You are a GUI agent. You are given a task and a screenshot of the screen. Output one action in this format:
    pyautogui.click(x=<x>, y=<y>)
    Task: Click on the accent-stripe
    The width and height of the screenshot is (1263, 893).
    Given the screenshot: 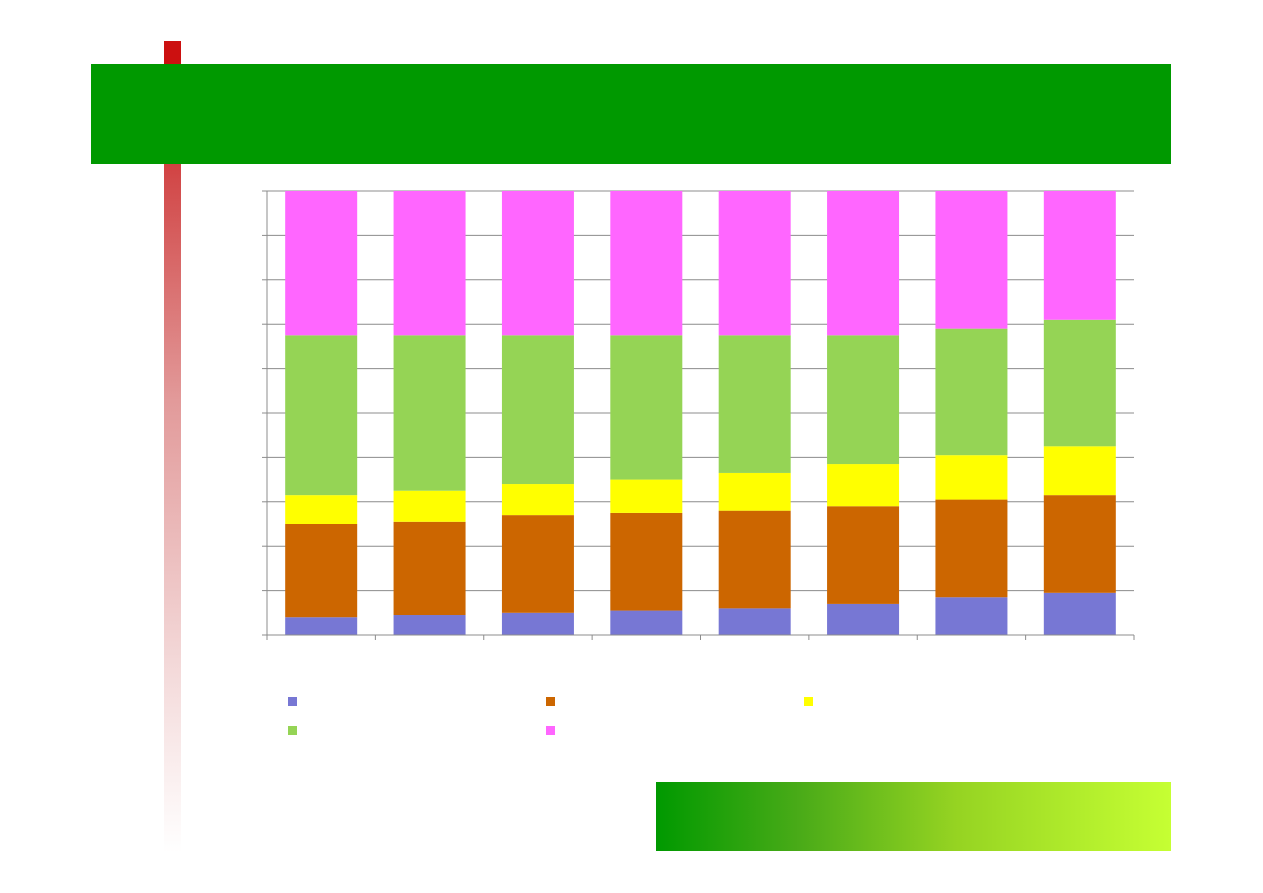 What is the action you would take?
    pyautogui.click(x=172, y=447)
    